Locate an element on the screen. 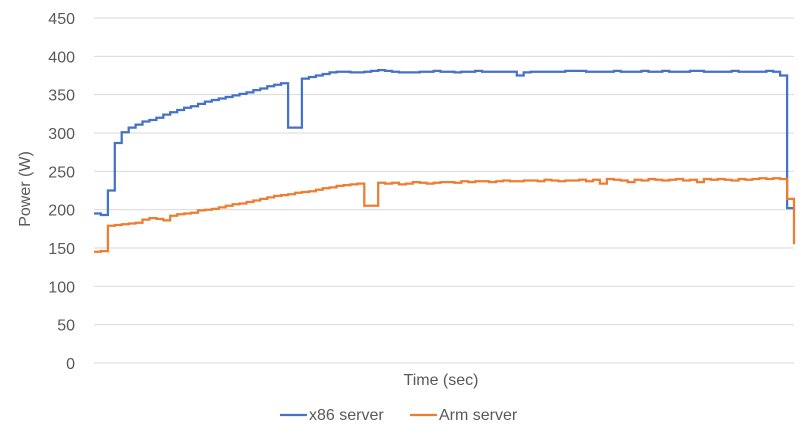  y-tick-label: 150 is located at coordinates (61, 249).